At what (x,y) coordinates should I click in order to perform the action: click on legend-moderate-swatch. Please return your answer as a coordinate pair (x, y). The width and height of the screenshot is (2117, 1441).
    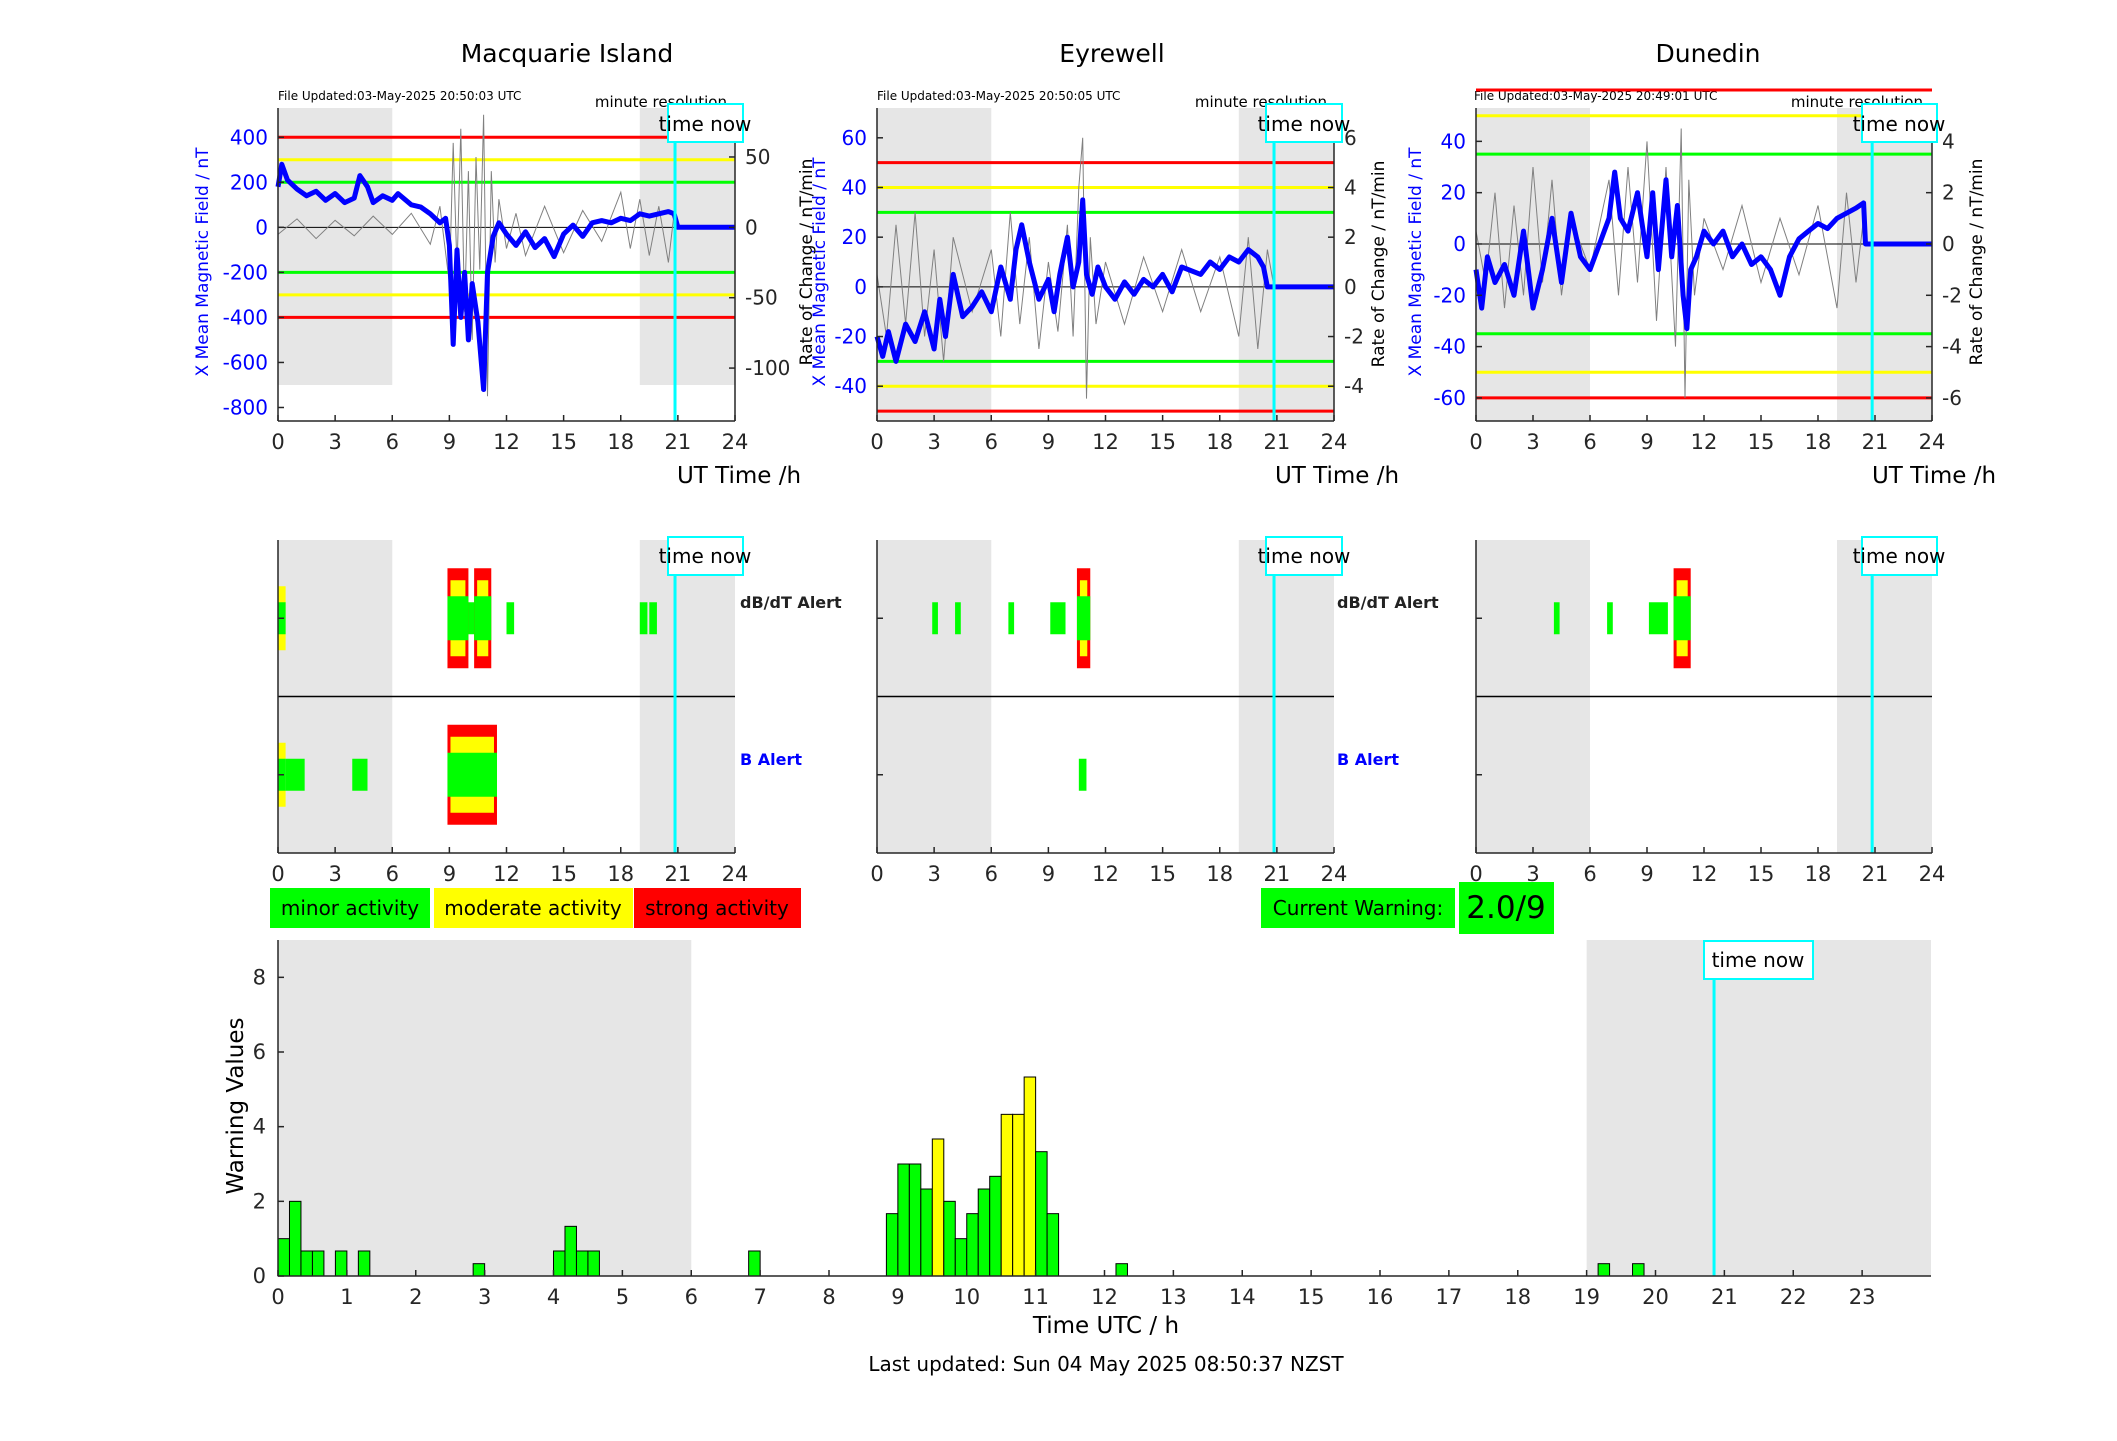
    Looking at the image, I should click on (533, 908).